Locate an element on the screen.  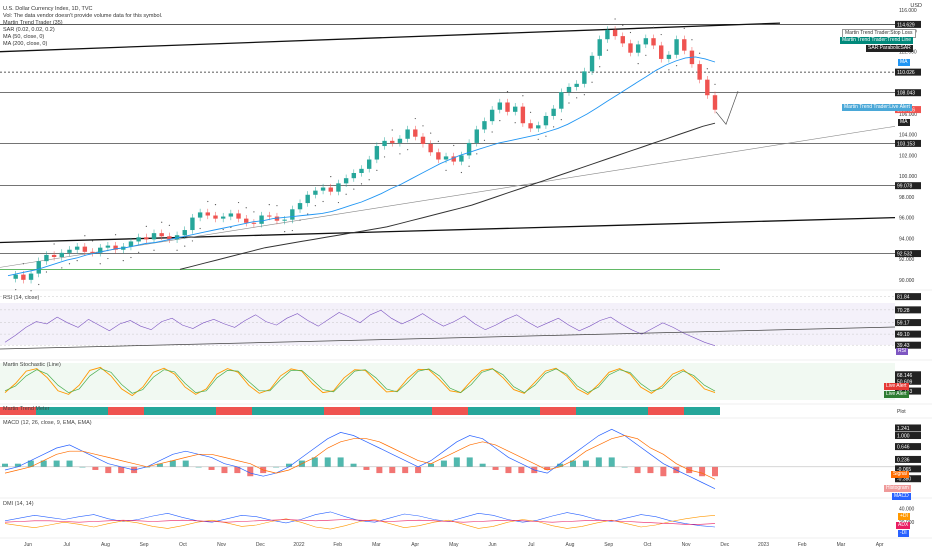
tag-macd: MACD is located at coordinates (901, 496).